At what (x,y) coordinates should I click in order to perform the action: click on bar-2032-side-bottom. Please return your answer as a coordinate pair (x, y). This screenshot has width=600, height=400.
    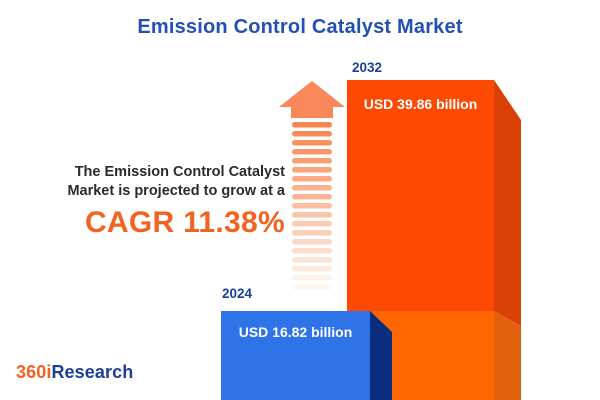
    Looking at the image, I should click on (507, 355).